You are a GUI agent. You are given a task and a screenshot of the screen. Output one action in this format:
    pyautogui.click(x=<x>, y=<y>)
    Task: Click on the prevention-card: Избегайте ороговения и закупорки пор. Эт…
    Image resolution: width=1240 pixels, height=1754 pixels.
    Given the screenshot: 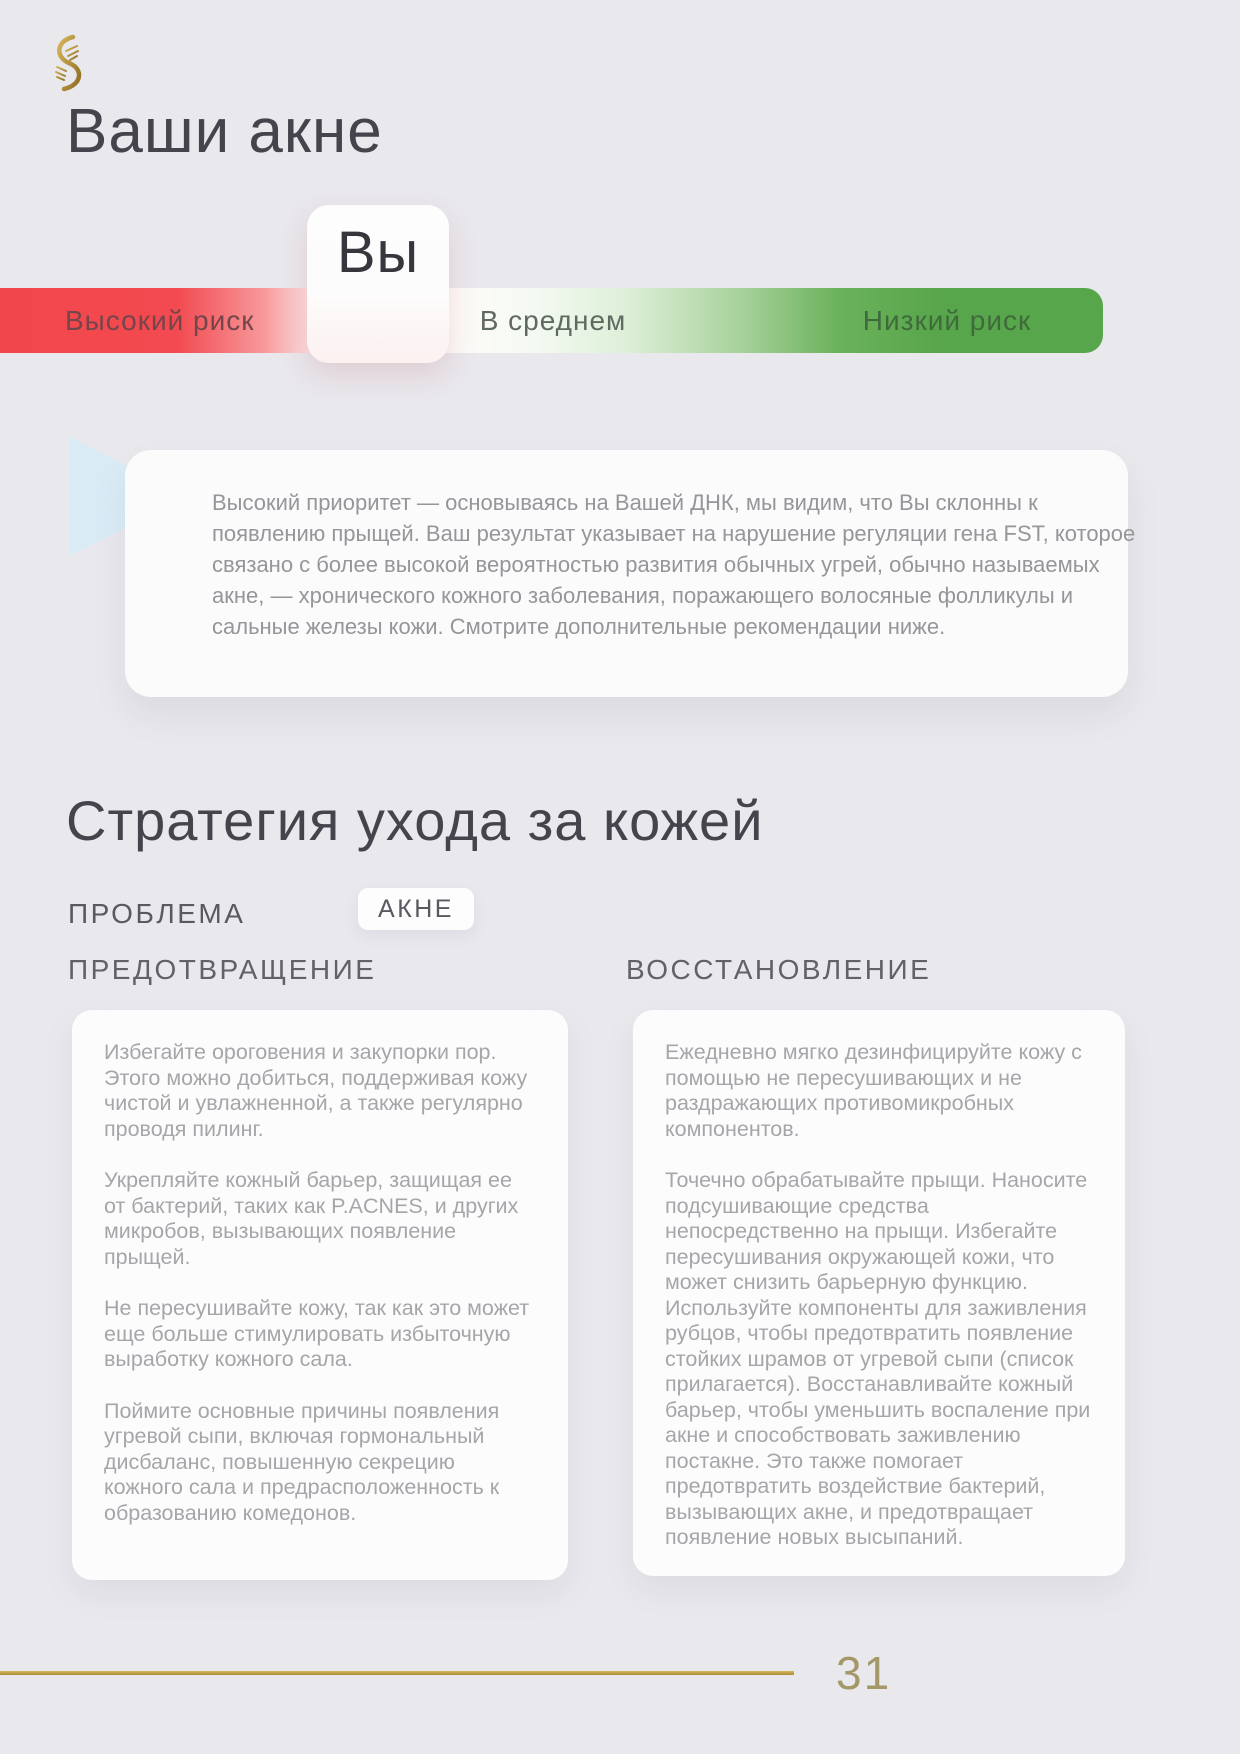 What is the action you would take?
    pyautogui.click(x=320, y=1295)
    